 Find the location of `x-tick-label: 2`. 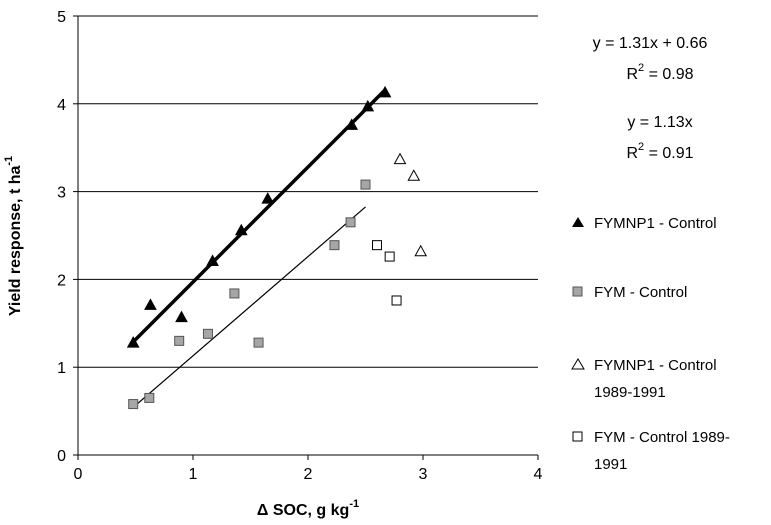

x-tick-label: 2 is located at coordinates (308, 474).